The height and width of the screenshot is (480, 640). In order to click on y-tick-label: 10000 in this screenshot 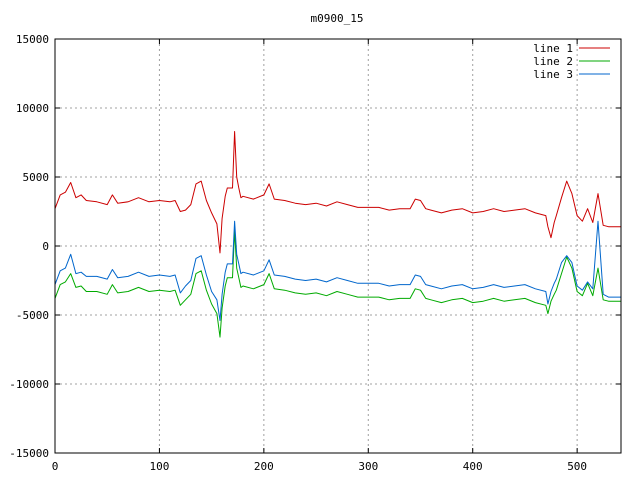, I will do `click(32, 108)`.